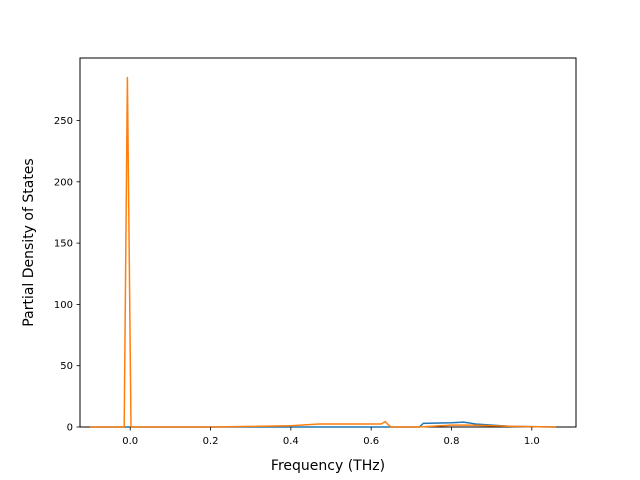  Describe the element at coordinates (211, 441) in the screenshot. I see `x-tick-label: 0.2` at that location.